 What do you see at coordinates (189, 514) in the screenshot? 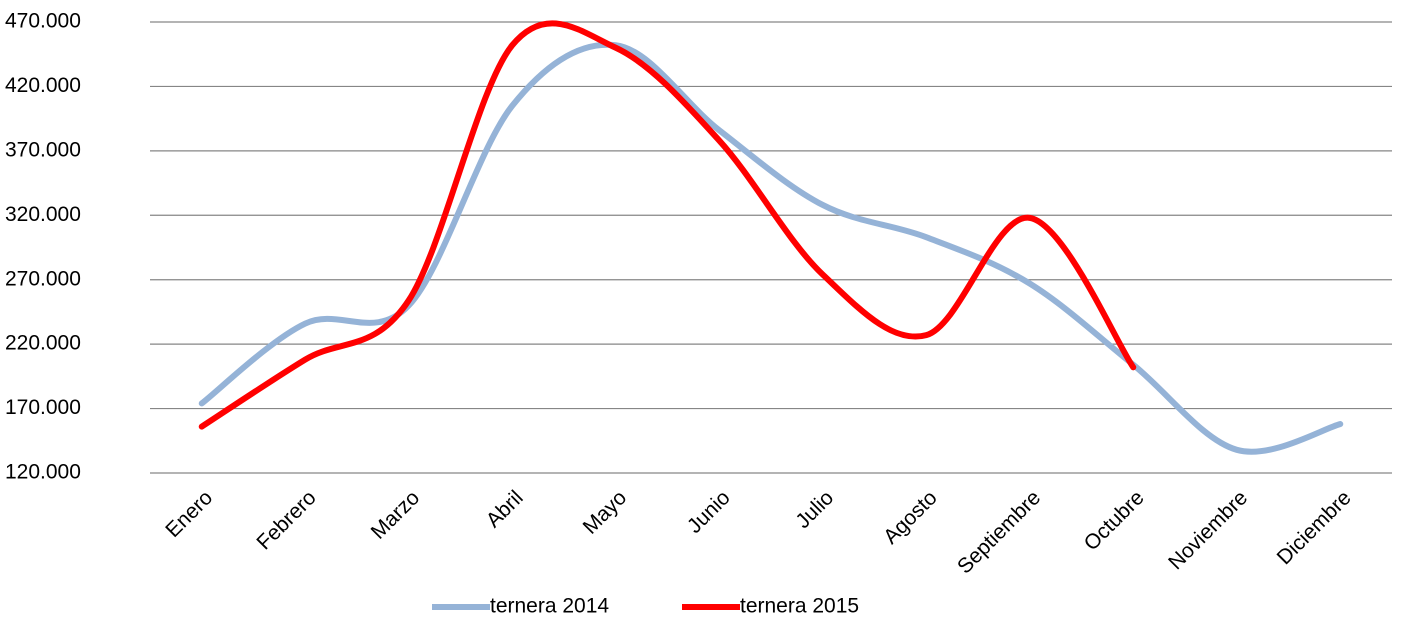
I see `x-tick-label: Enero` at bounding box center [189, 514].